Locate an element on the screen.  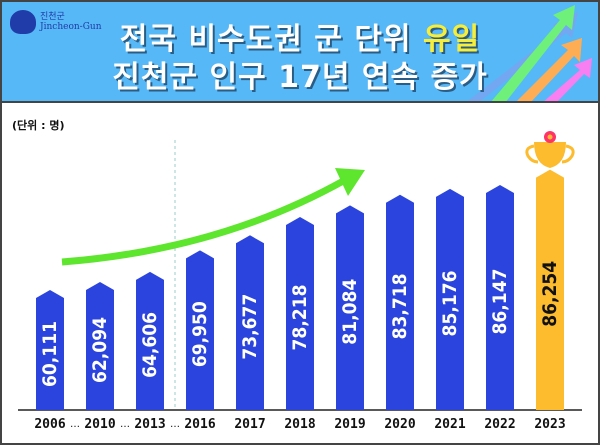
bar-2017: 73,677 is located at coordinates (250, 322).